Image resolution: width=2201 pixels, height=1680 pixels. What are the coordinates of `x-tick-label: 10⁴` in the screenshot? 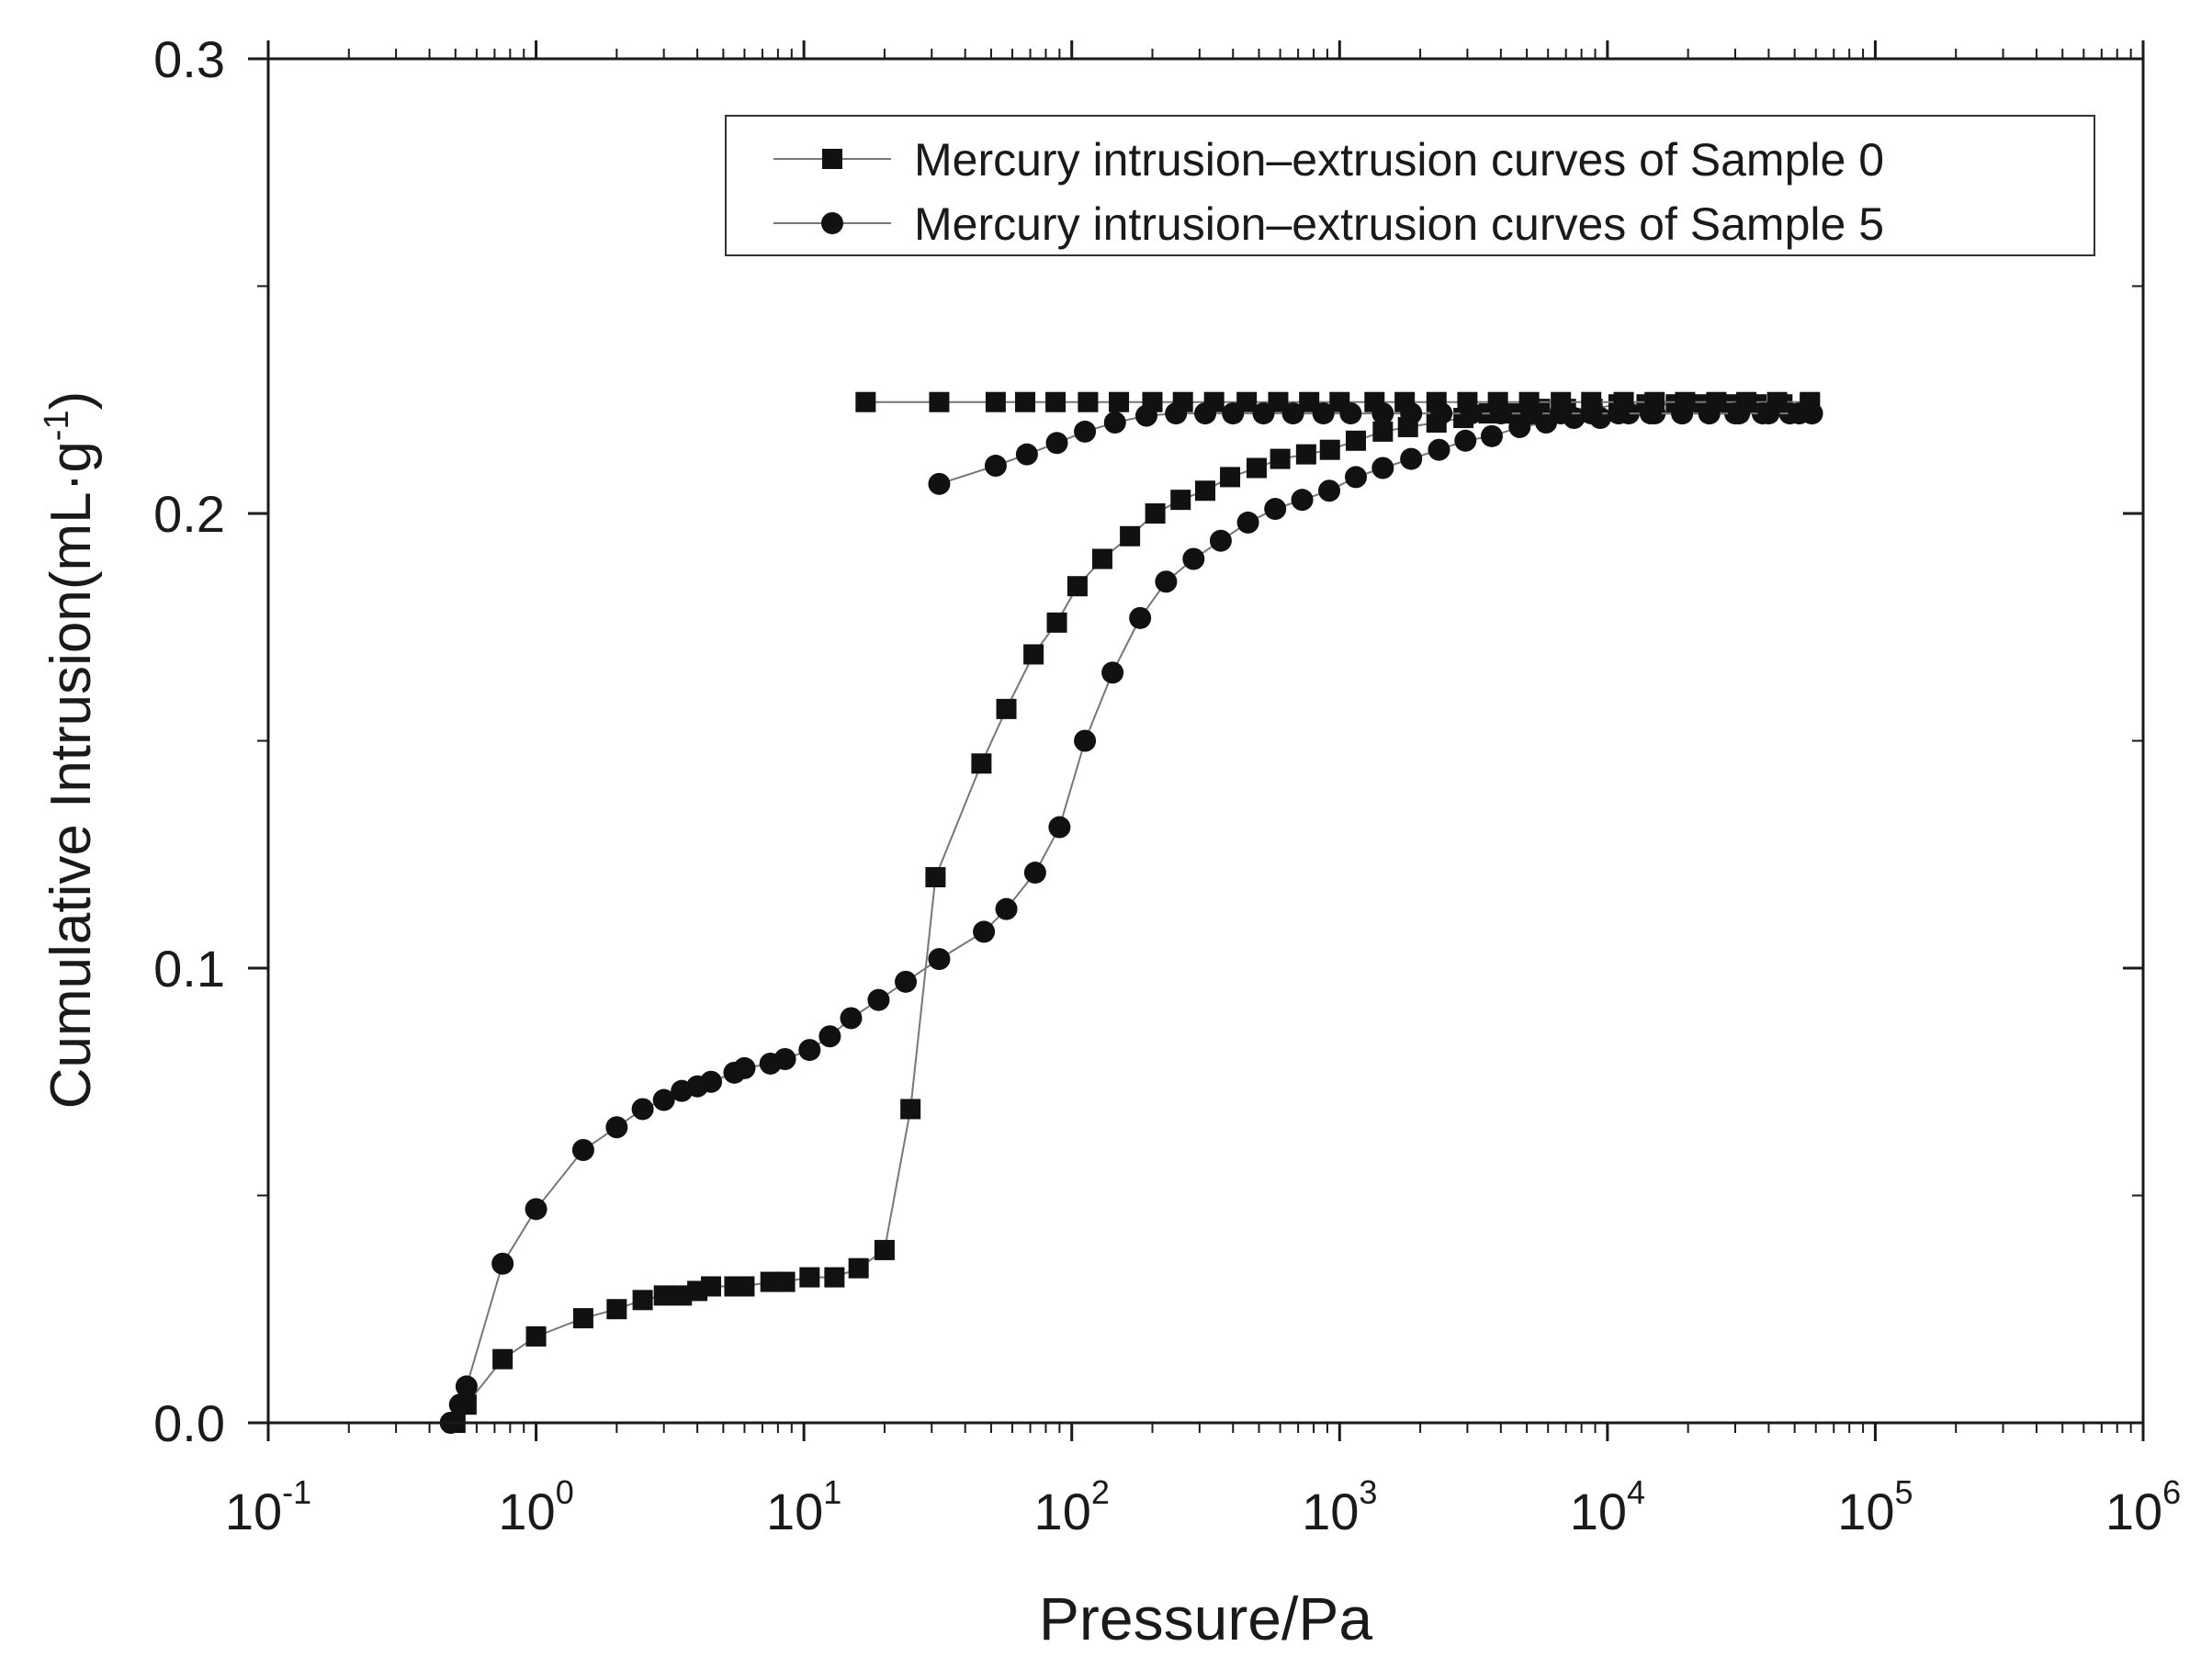 It's located at (1607, 1506).